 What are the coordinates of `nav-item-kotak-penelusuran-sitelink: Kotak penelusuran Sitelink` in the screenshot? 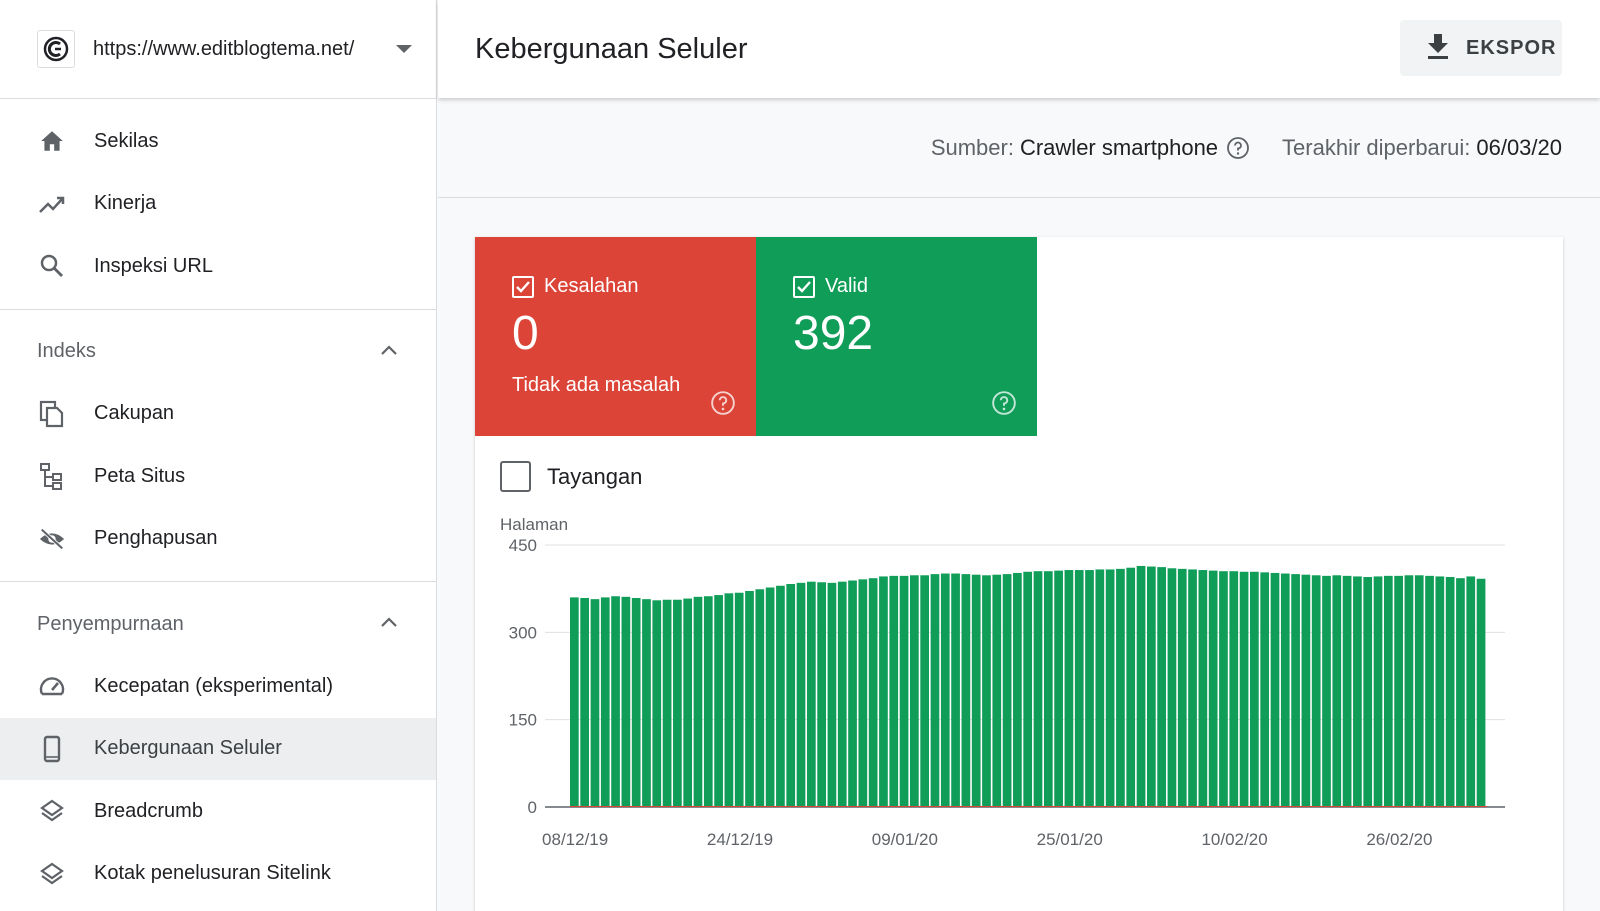 It's located at (218, 874).